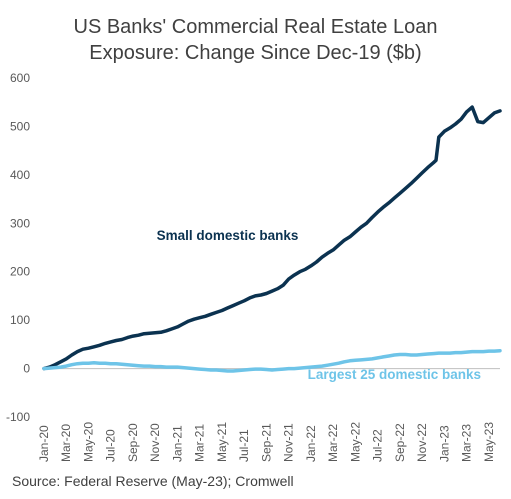 The image size is (511, 499). I want to click on x-tick-label: Jul-20, so click(111, 445).